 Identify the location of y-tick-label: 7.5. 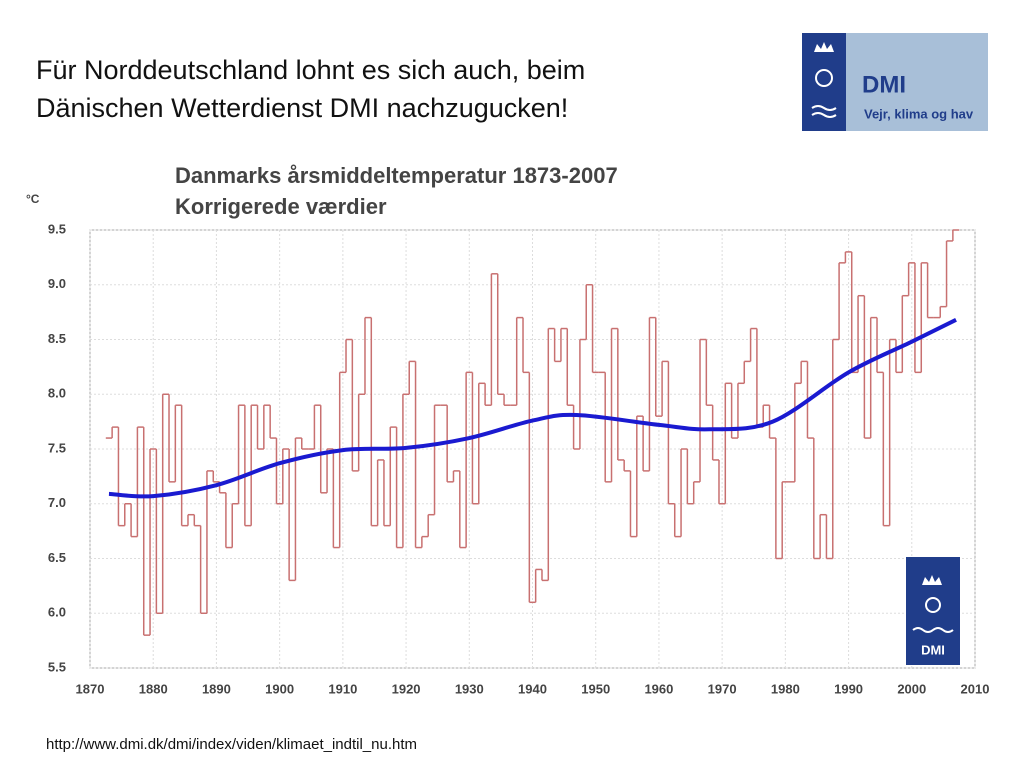
(57, 447).